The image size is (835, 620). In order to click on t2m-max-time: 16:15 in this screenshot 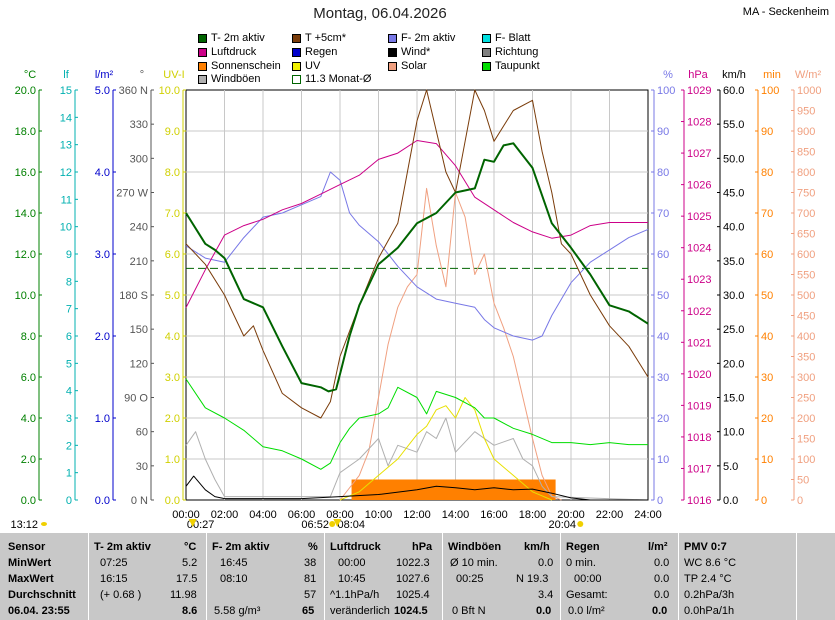, I will do `click(114, 579)`.